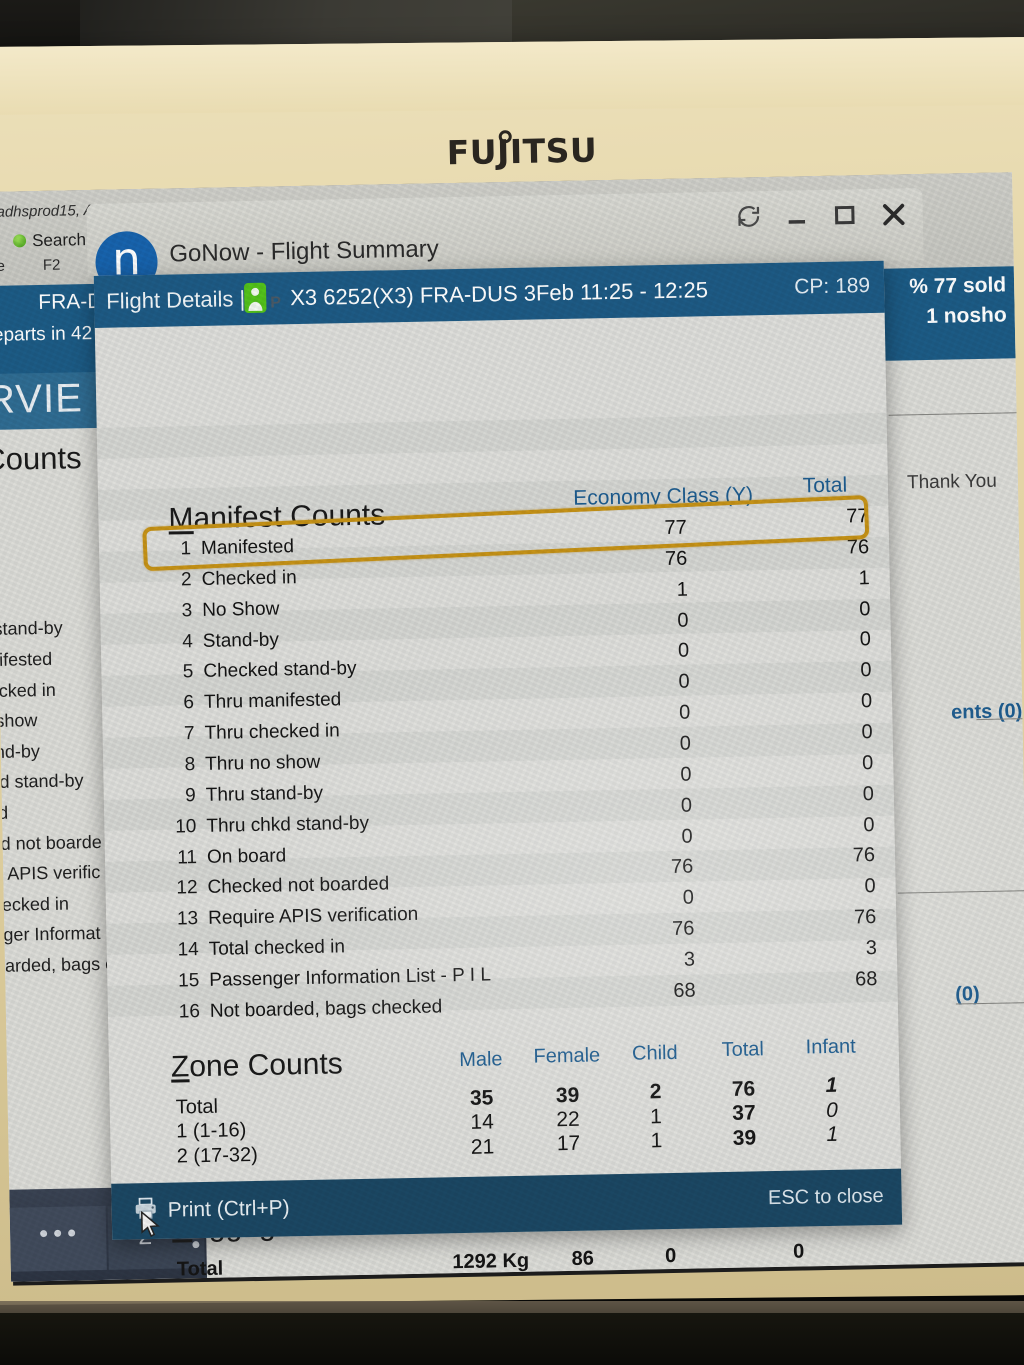 The height and width of the screenshot is (1365, 1024). I want to click on manifest-economy-value: 3, so click(689, 959).